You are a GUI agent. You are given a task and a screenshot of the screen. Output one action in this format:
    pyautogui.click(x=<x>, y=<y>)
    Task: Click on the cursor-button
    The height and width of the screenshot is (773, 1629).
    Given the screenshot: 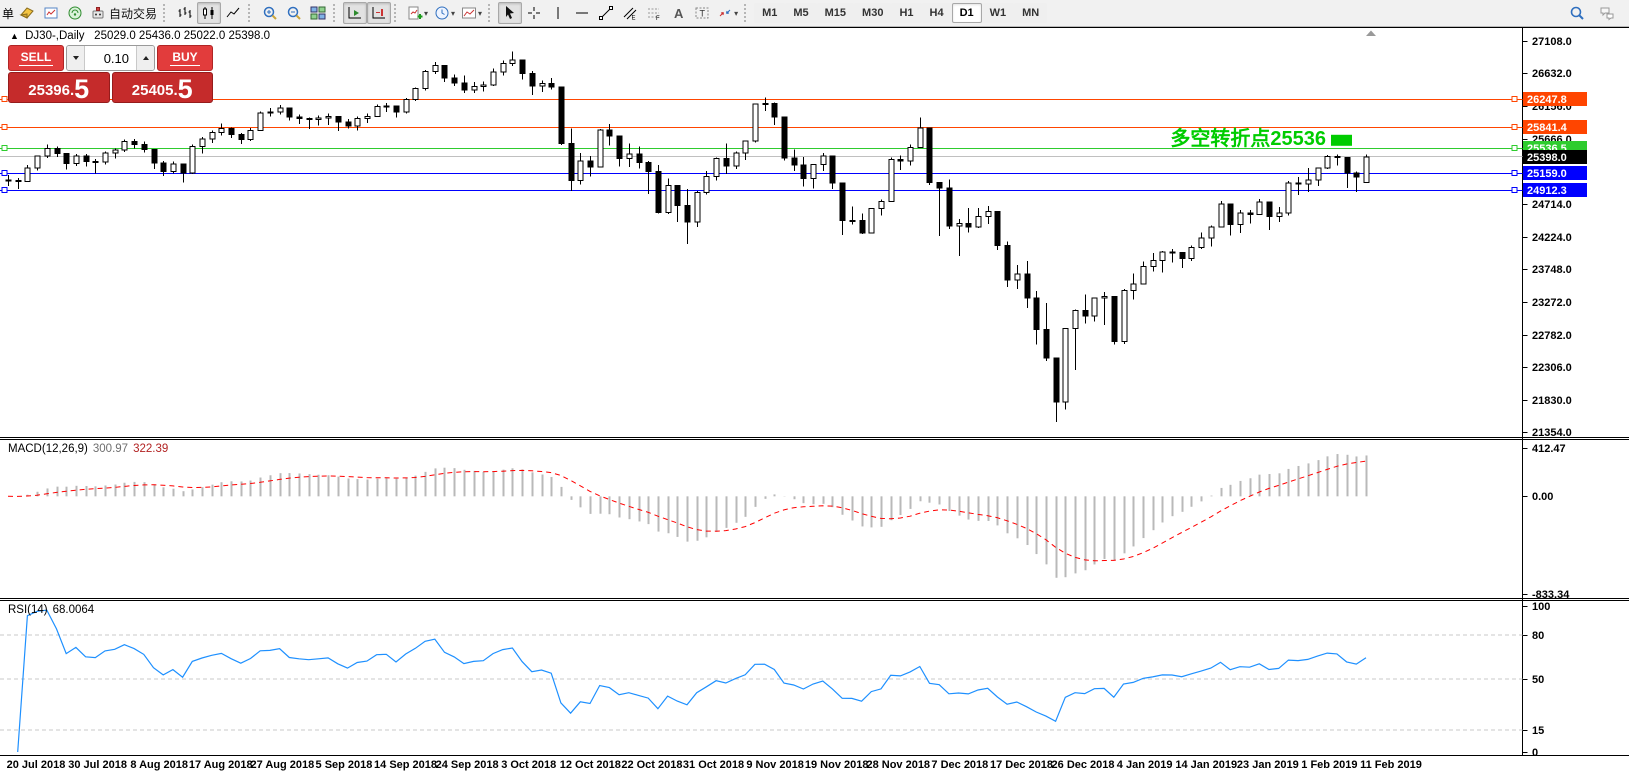 What is the action you would take?
    pyautogui.click(x=510, y=13)
    